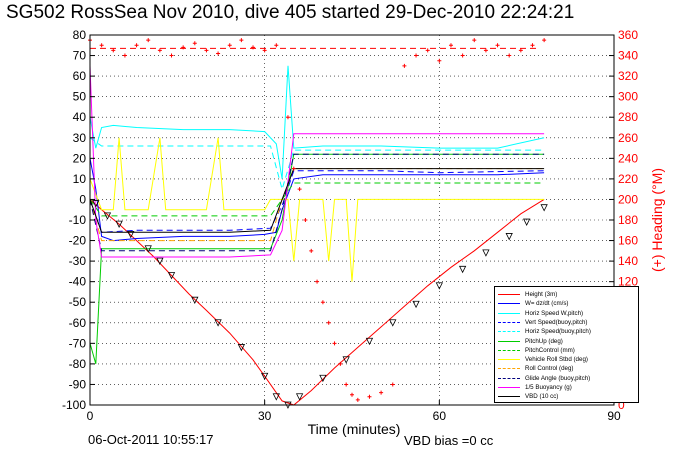 This screenshot has width=681, height=454. I want to click on left-tick-label: -70, so click(78, 343).